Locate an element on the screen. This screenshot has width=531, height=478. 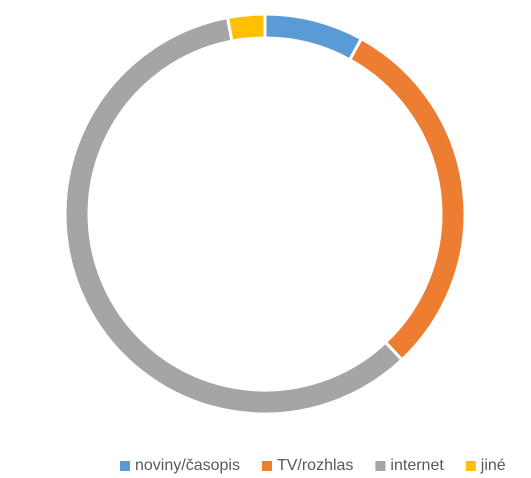
legend-label: TV/rozhlas is located at coordinates (315, 465).